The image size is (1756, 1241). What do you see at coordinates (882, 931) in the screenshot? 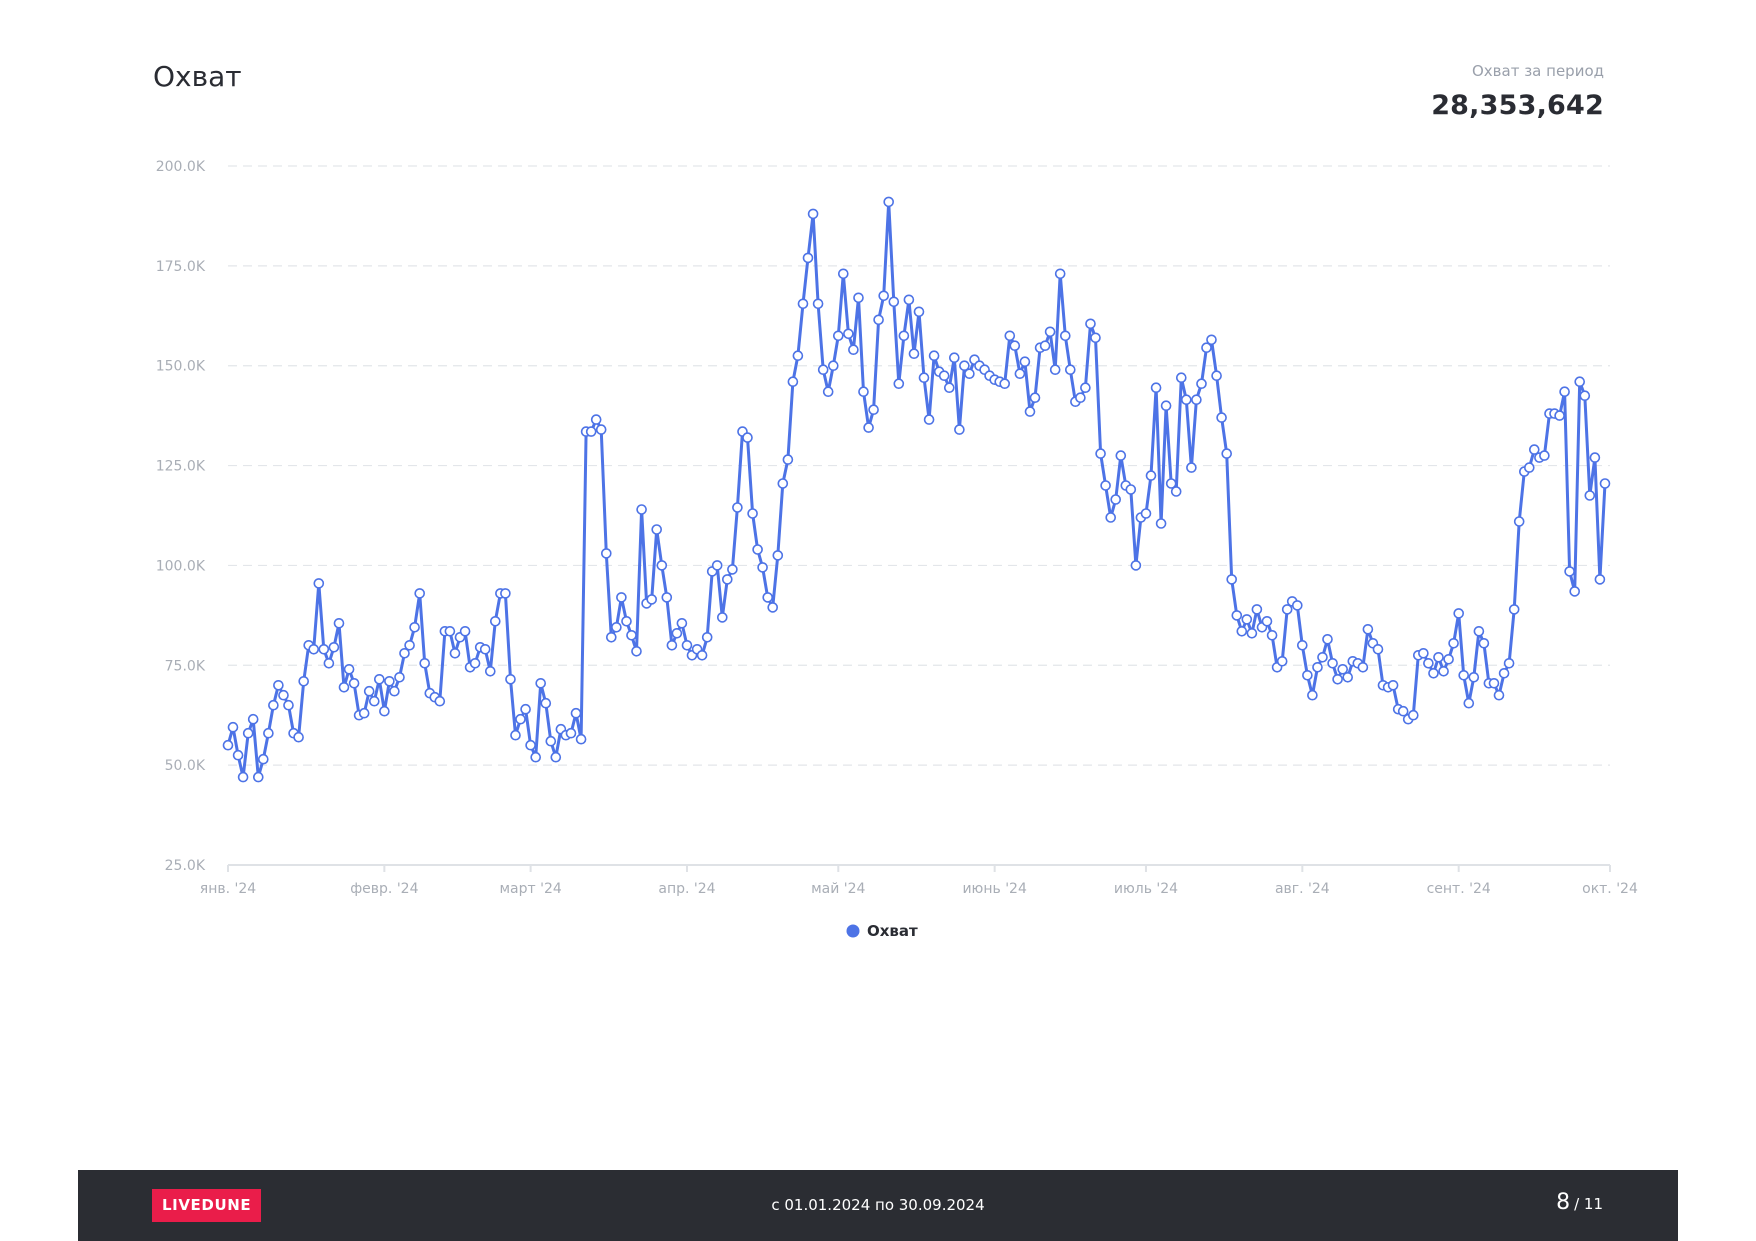
I see `legend: Охват` at bounding box center [882, 931].